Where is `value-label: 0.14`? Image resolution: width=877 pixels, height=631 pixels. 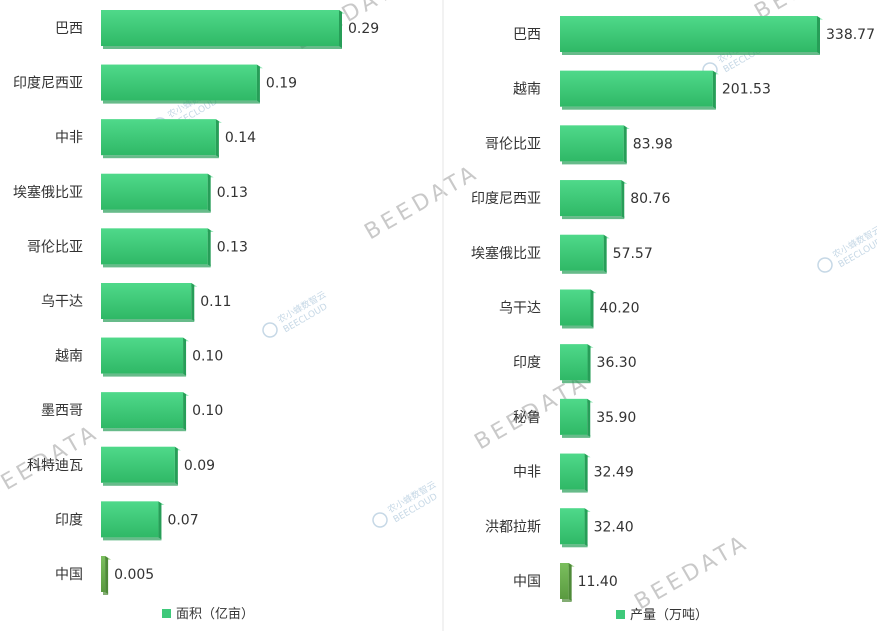 value-label: 0.14 is located at coordinates (240, 138).